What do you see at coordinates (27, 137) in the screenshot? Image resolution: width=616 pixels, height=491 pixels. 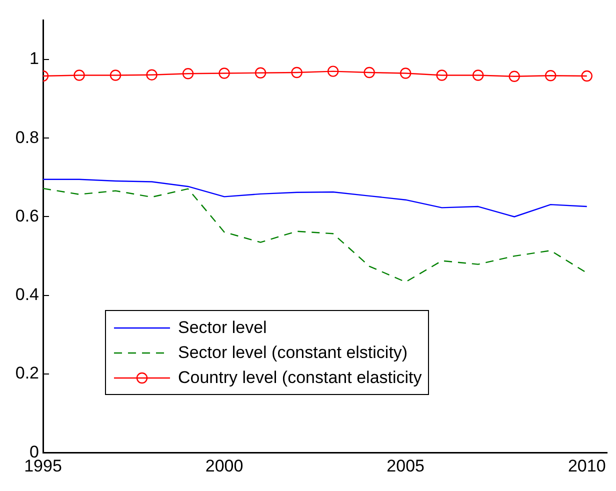 I see `y-tick-label: 0.8` at bounding box center [27, 137].